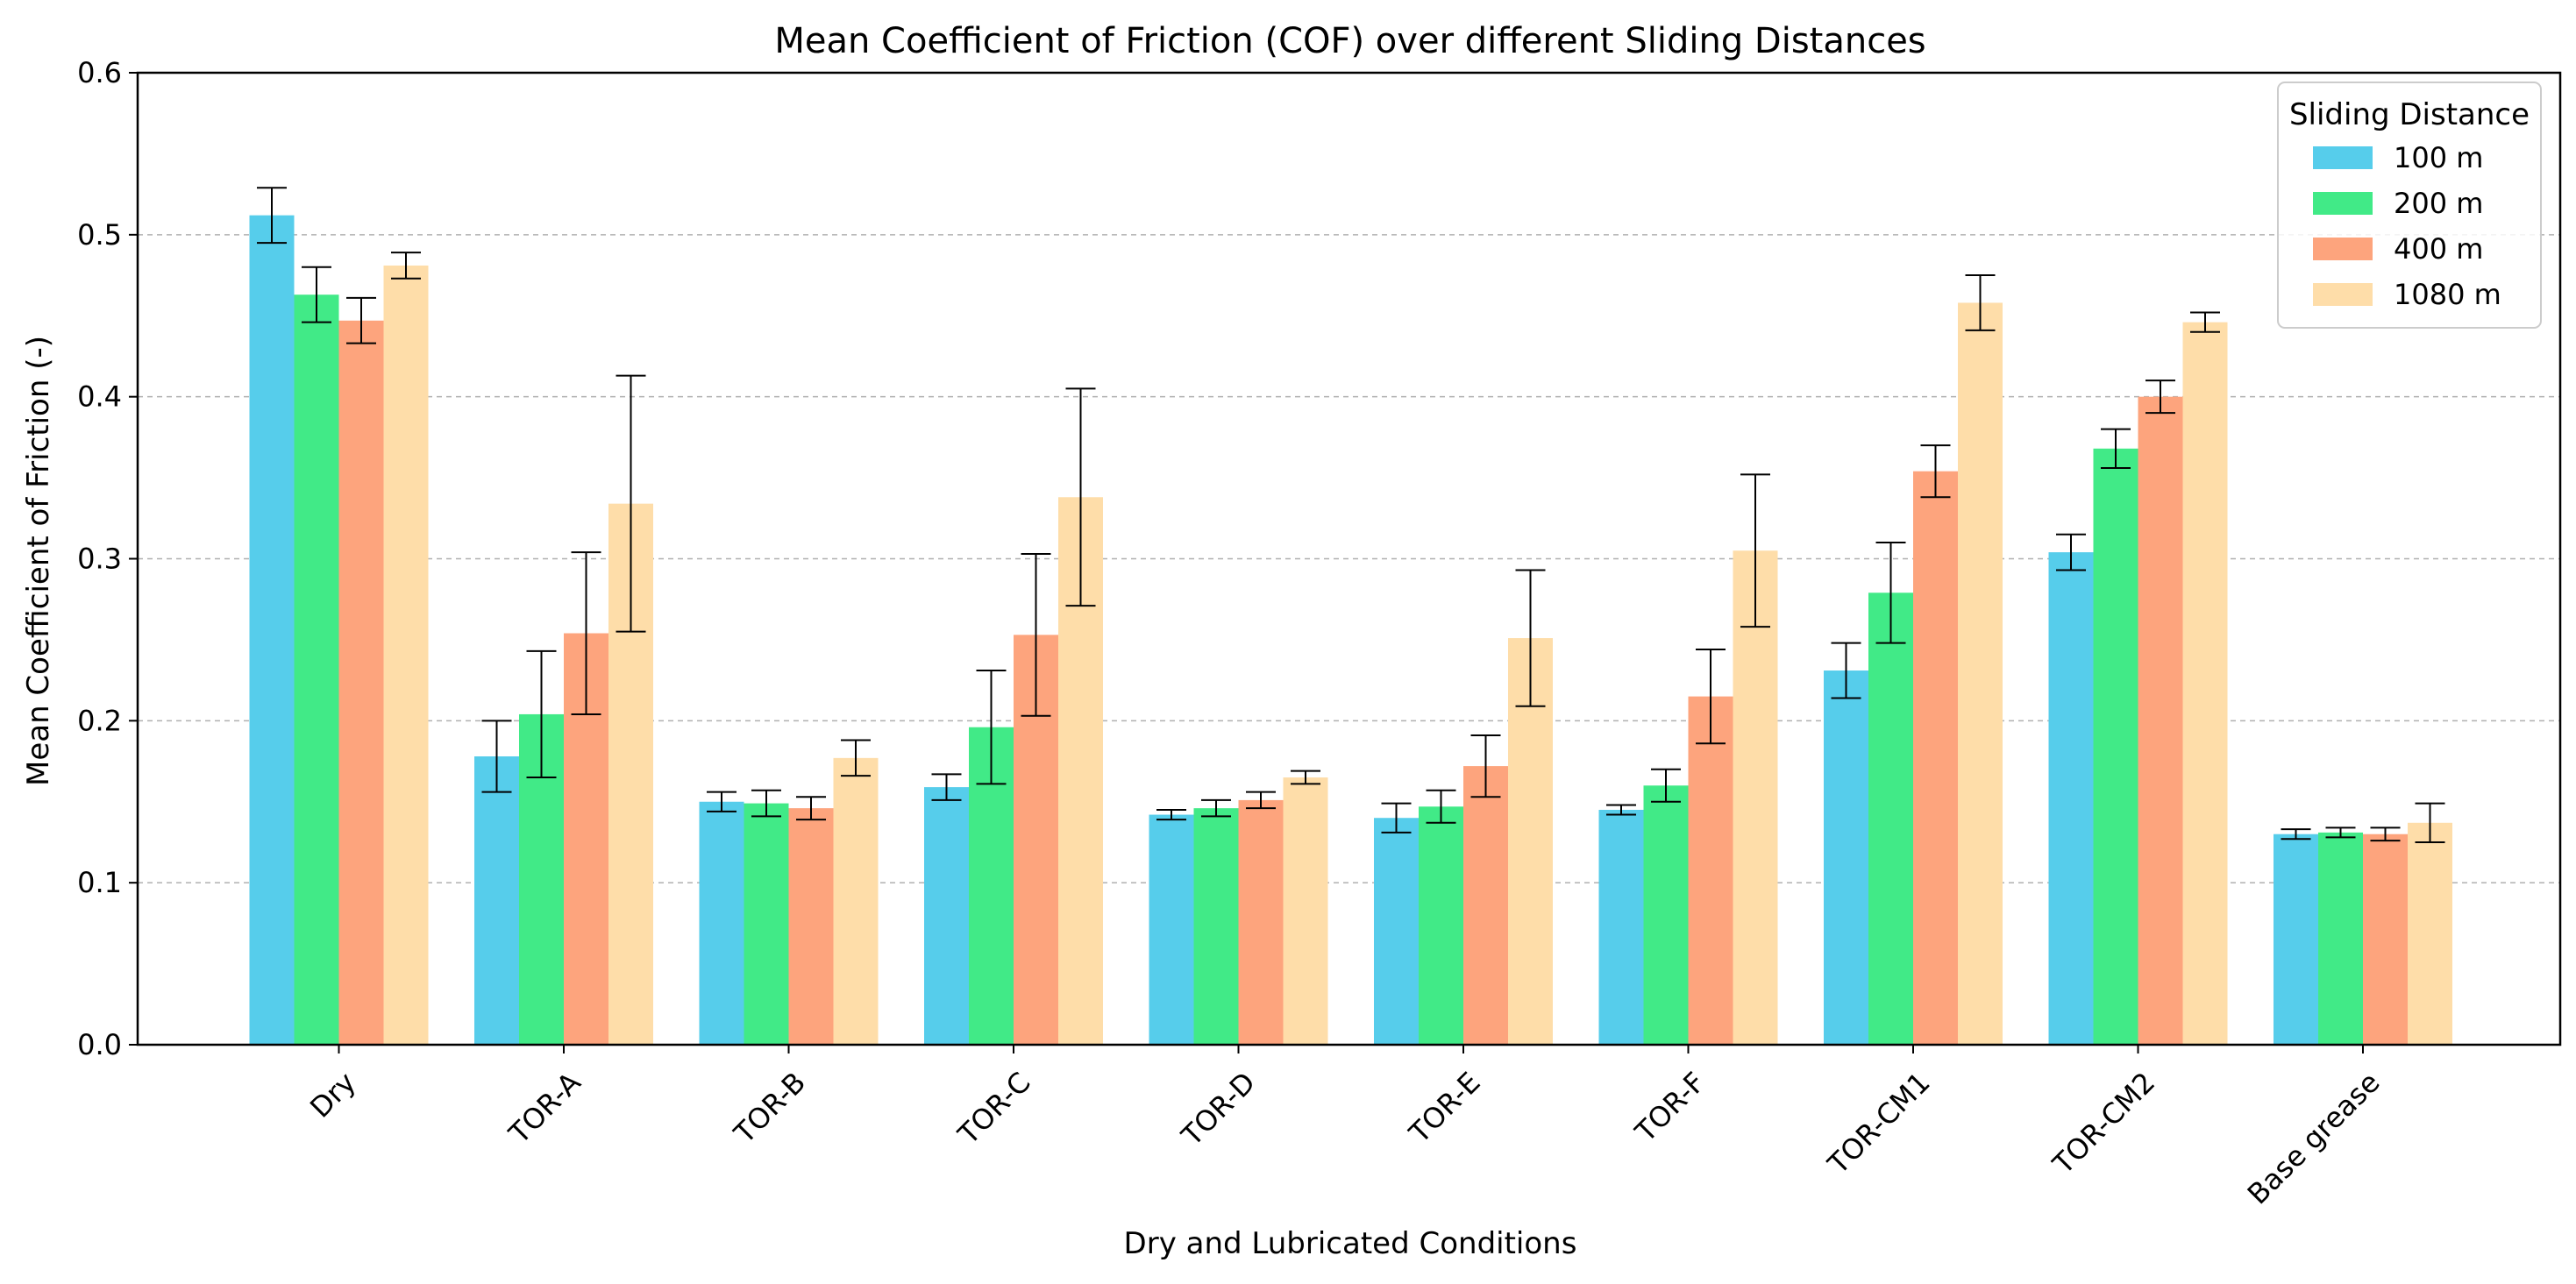 The height and width of the screenshot is (1284, 2576). Describe the element at coordinates (99, 559) in the screenshot. I see `y-tick-label: 0.3` at that location.